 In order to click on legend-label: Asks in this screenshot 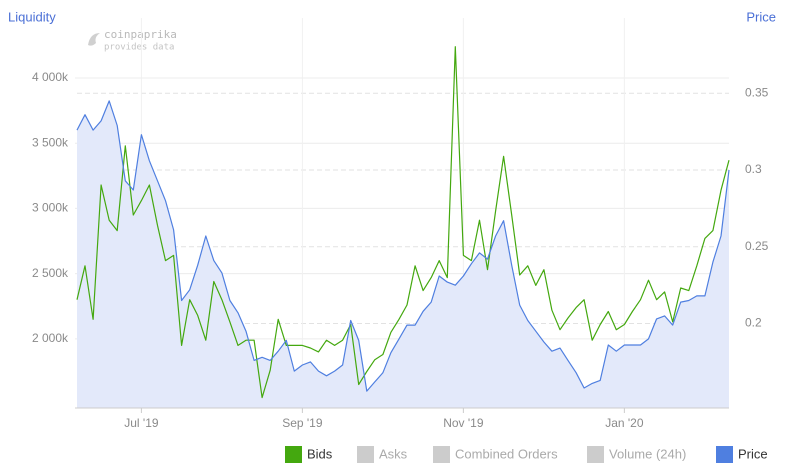, I will do `click(393, 453)`.